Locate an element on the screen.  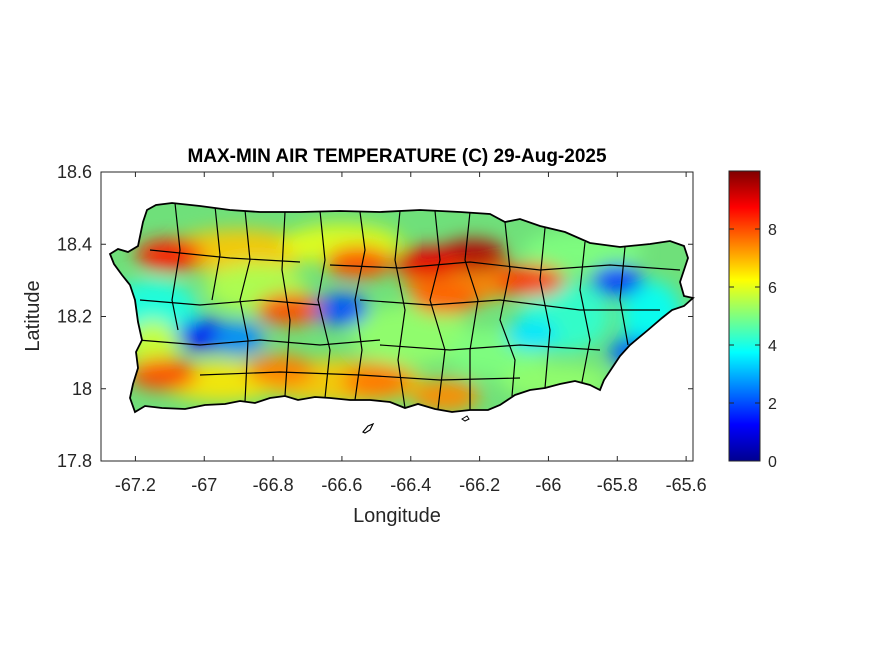
y-tick-label: 18.2 is located at coordinates (74, 317).